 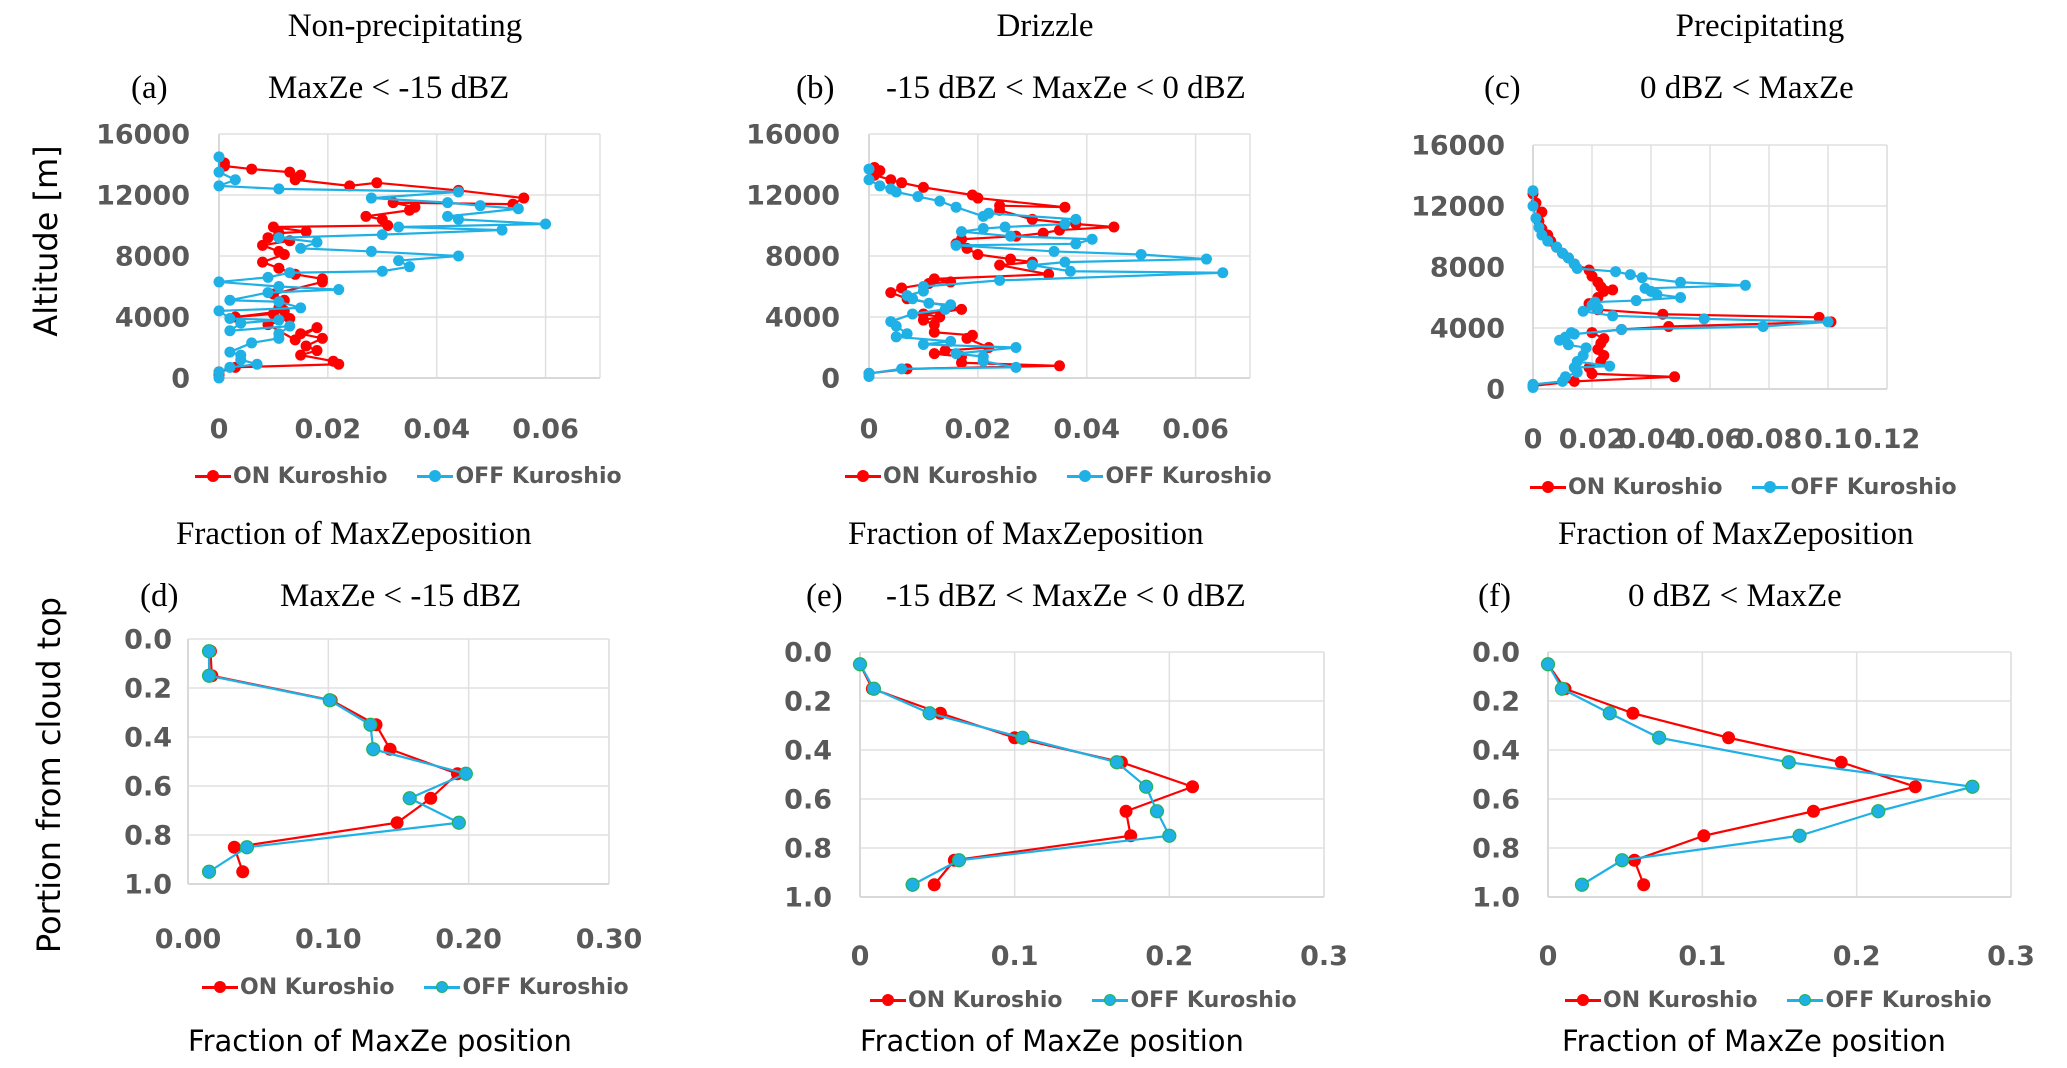 I want to click on legend-label-off: OFF Kuroshio, so click(x=538, y=476).